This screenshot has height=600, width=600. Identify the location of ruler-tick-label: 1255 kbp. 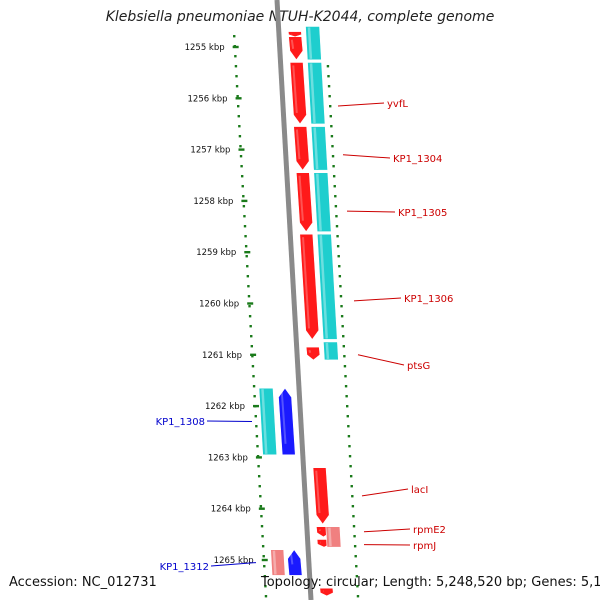
(205, 48).